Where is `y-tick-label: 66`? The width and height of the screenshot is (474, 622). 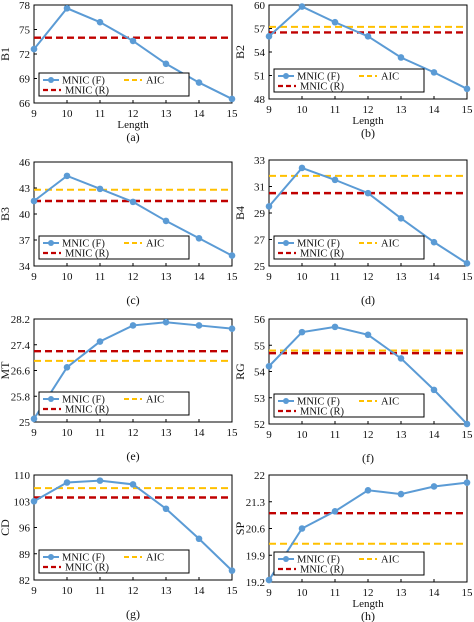
y-tick-label: 66 is located at coordinates (25, 104).